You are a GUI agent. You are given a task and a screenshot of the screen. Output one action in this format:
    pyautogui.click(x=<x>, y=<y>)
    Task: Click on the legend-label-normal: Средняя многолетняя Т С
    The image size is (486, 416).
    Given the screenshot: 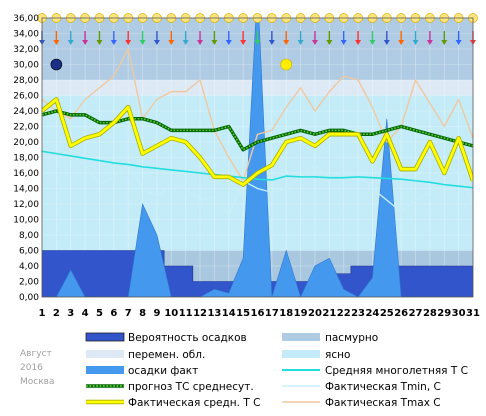 What is the action you would take?
    pyautogui.click(x=396, y=371)
    